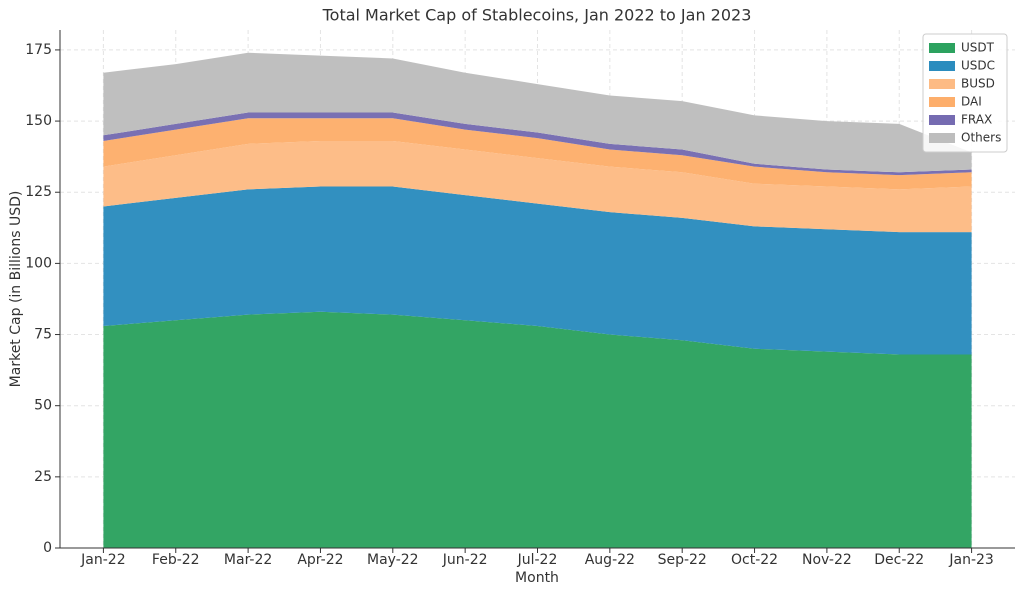 Image resolution: width=1024 pixels, height=594 pixels. I want to click on x-tick-label: Oct-22, so click(754, 560).